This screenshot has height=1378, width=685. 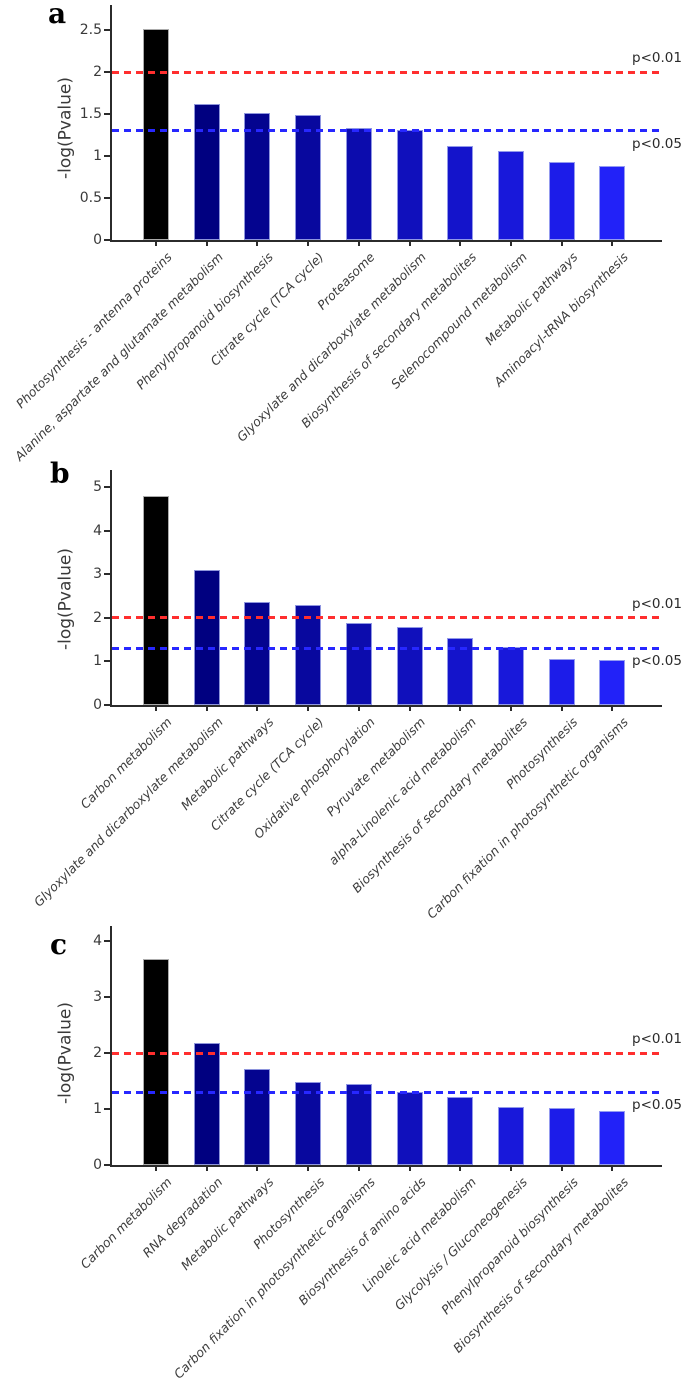 I want to click on x-axis-label: Glyoxylate and dicarboxylate metabolism, so click(x=331, y=347).